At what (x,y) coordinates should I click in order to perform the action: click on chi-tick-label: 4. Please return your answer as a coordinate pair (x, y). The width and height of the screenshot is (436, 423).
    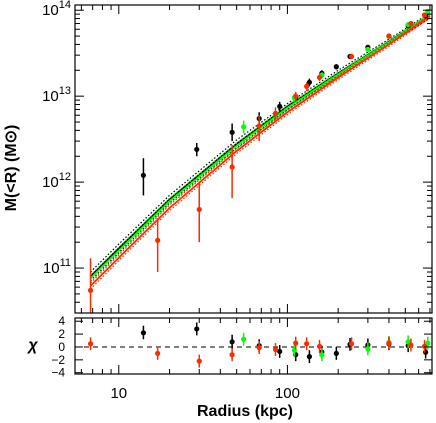
    Looking at the image, I should click on (61, 321).